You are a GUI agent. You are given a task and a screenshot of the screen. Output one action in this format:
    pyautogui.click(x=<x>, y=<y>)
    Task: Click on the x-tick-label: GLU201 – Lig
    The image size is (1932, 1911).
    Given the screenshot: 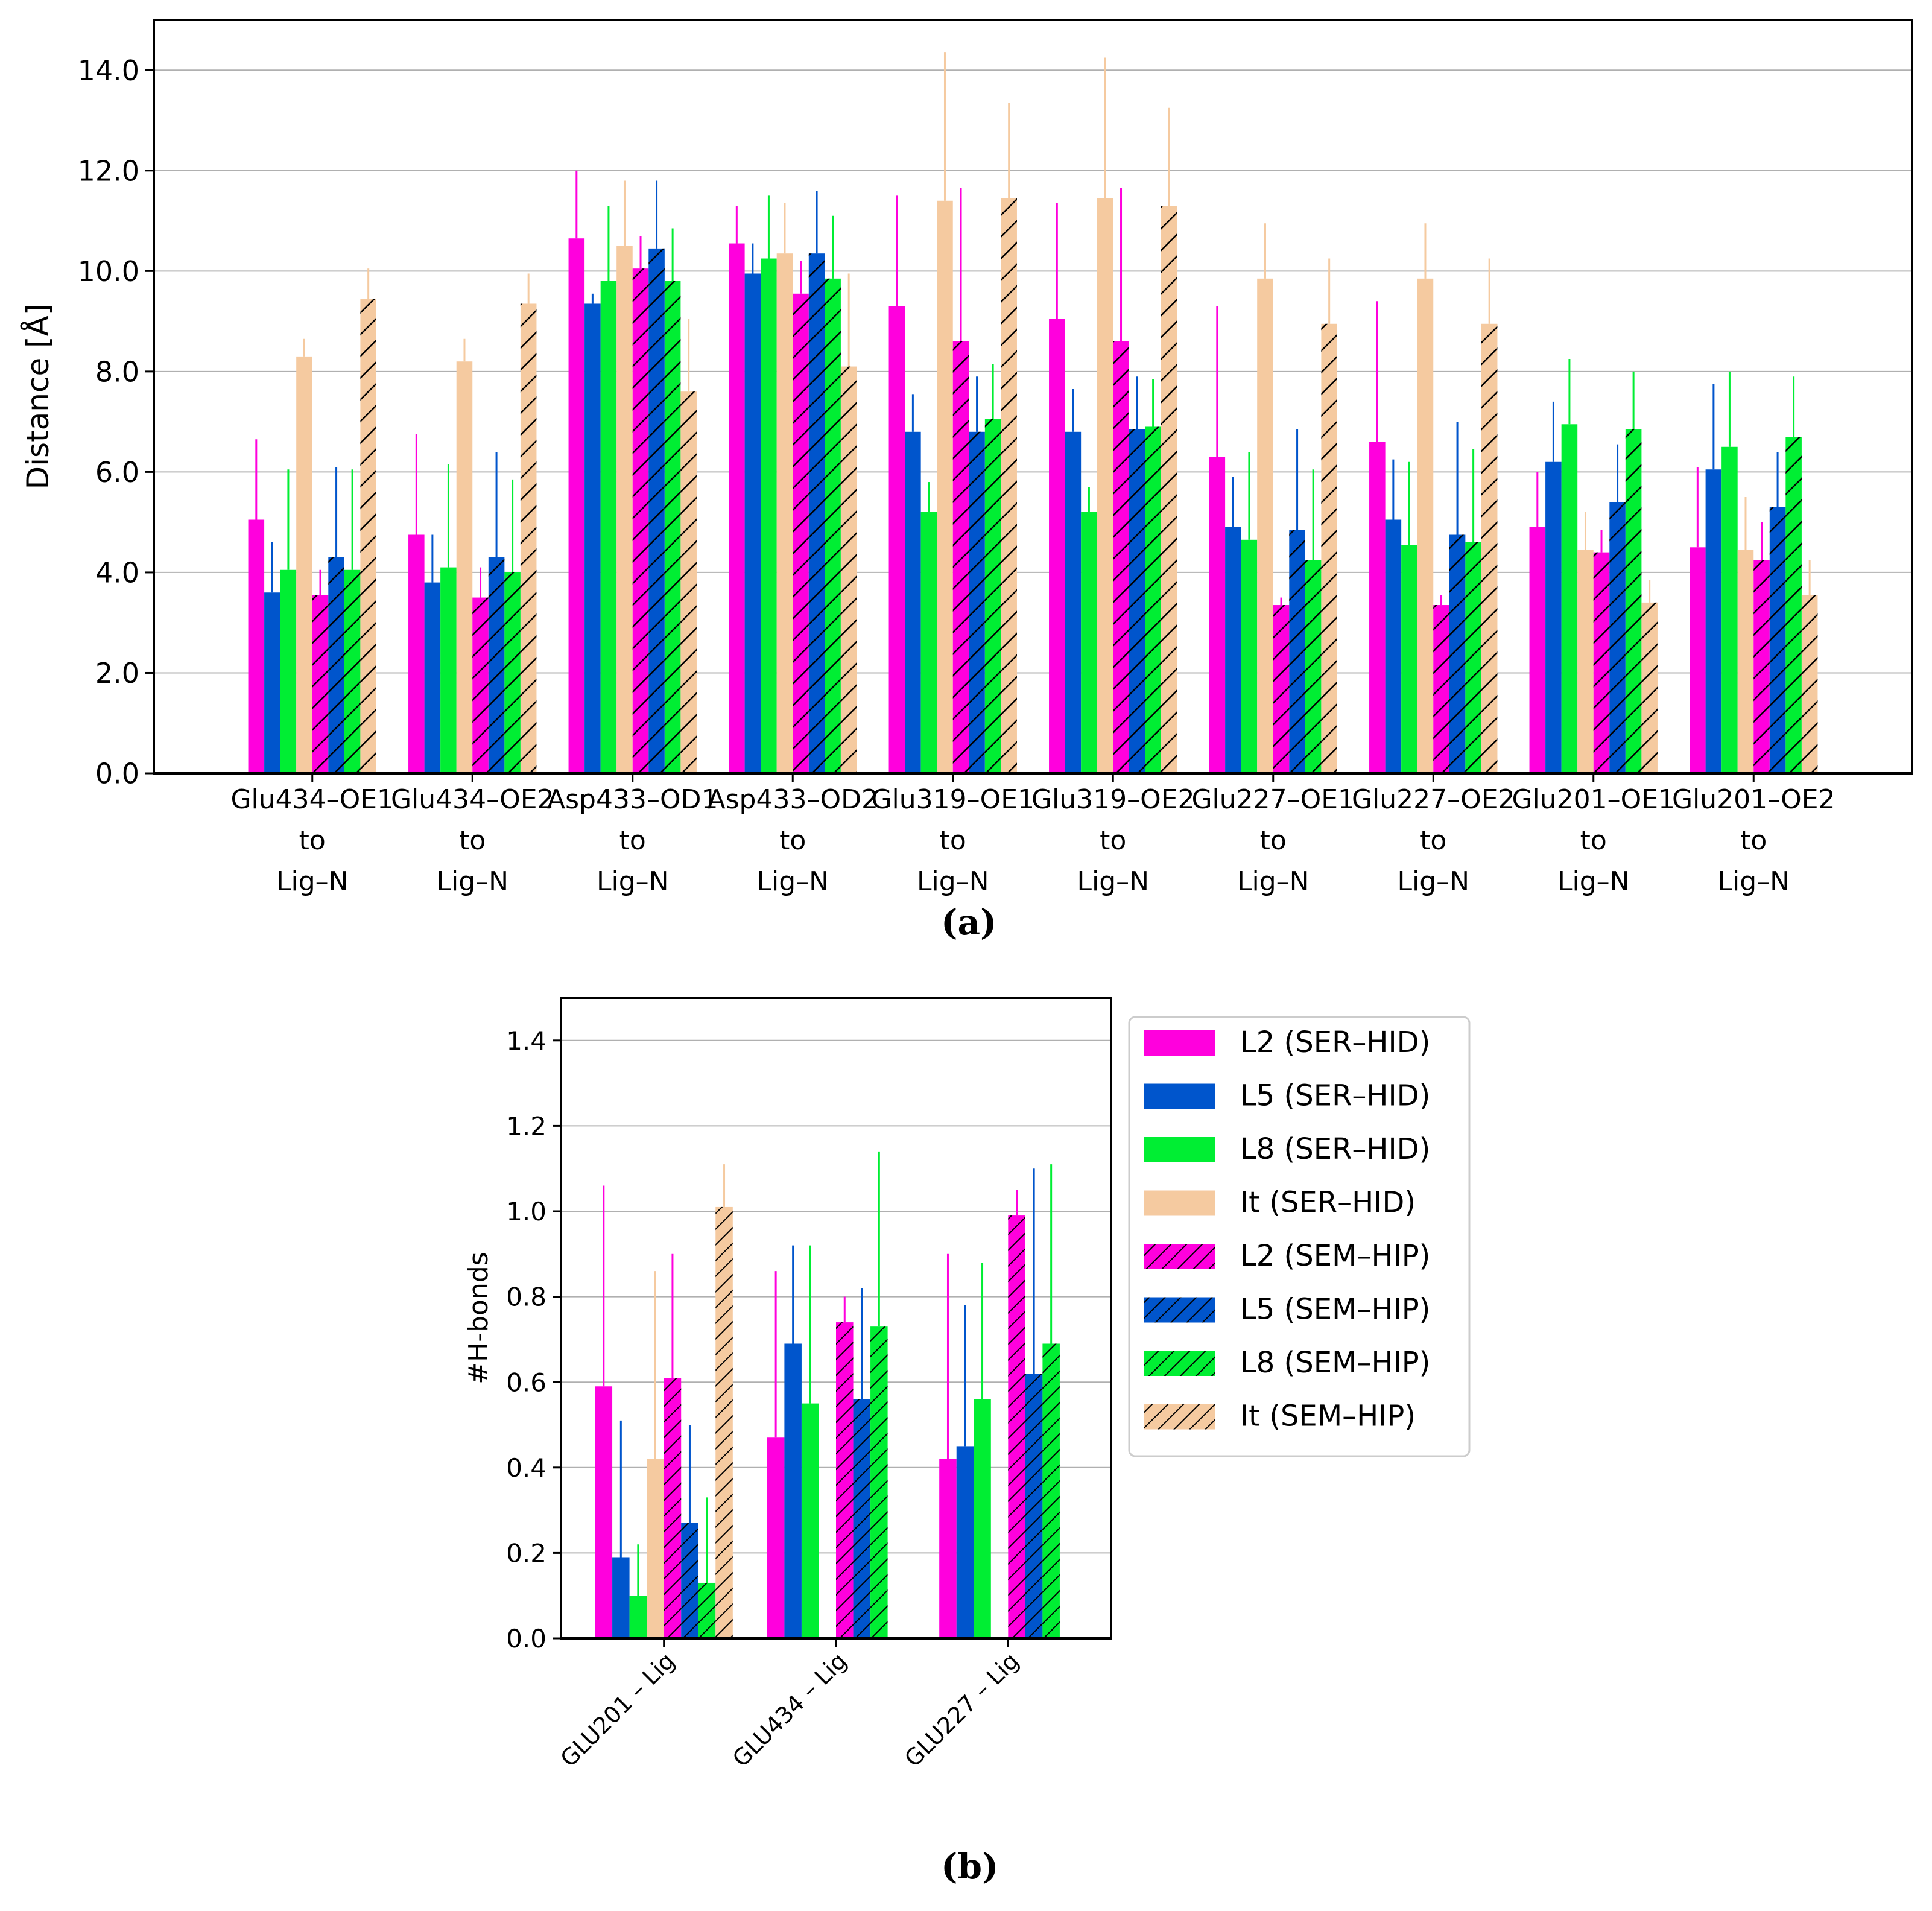 What is the action you would take?
    pyautogui.click(x=618, y=1710)
    